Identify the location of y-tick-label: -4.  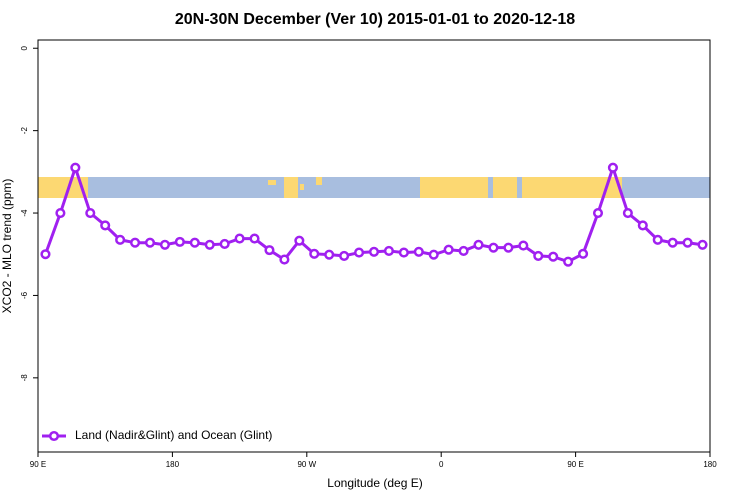
(24, 213).